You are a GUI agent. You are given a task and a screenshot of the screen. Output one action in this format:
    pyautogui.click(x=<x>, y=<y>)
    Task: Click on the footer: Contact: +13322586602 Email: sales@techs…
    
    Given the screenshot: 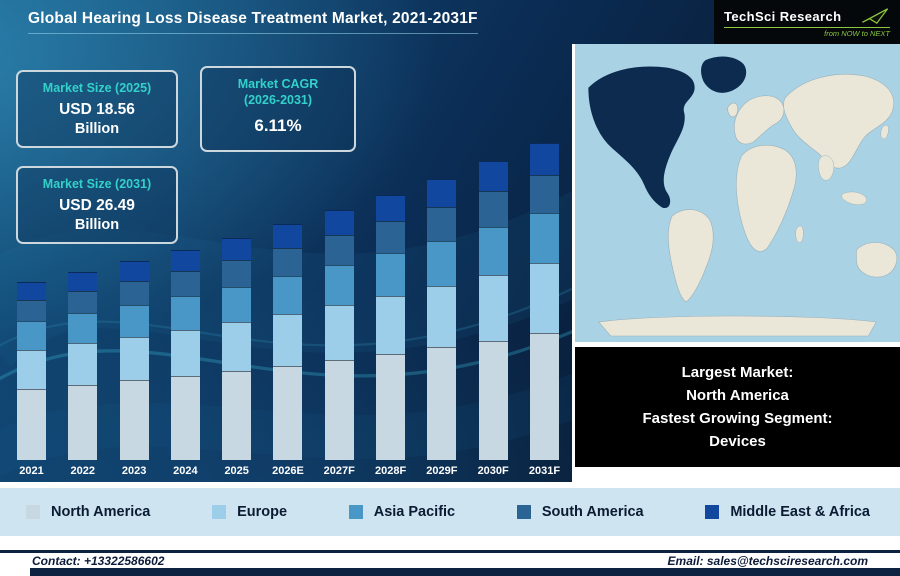 What is the action you would take?
    pyautogui.click(x=450, y=563)
    